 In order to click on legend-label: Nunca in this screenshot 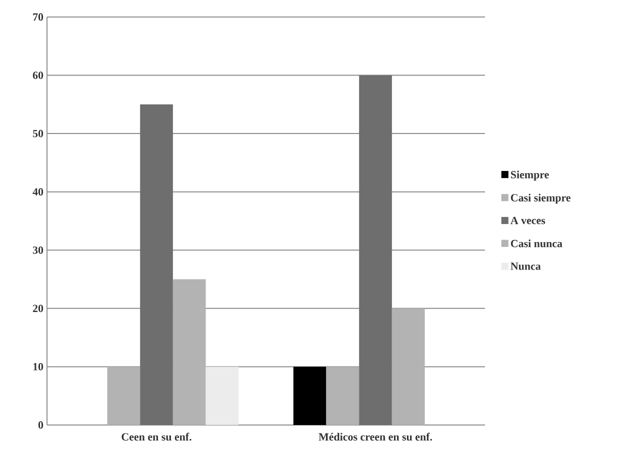, I will do `click(525, 266)`.